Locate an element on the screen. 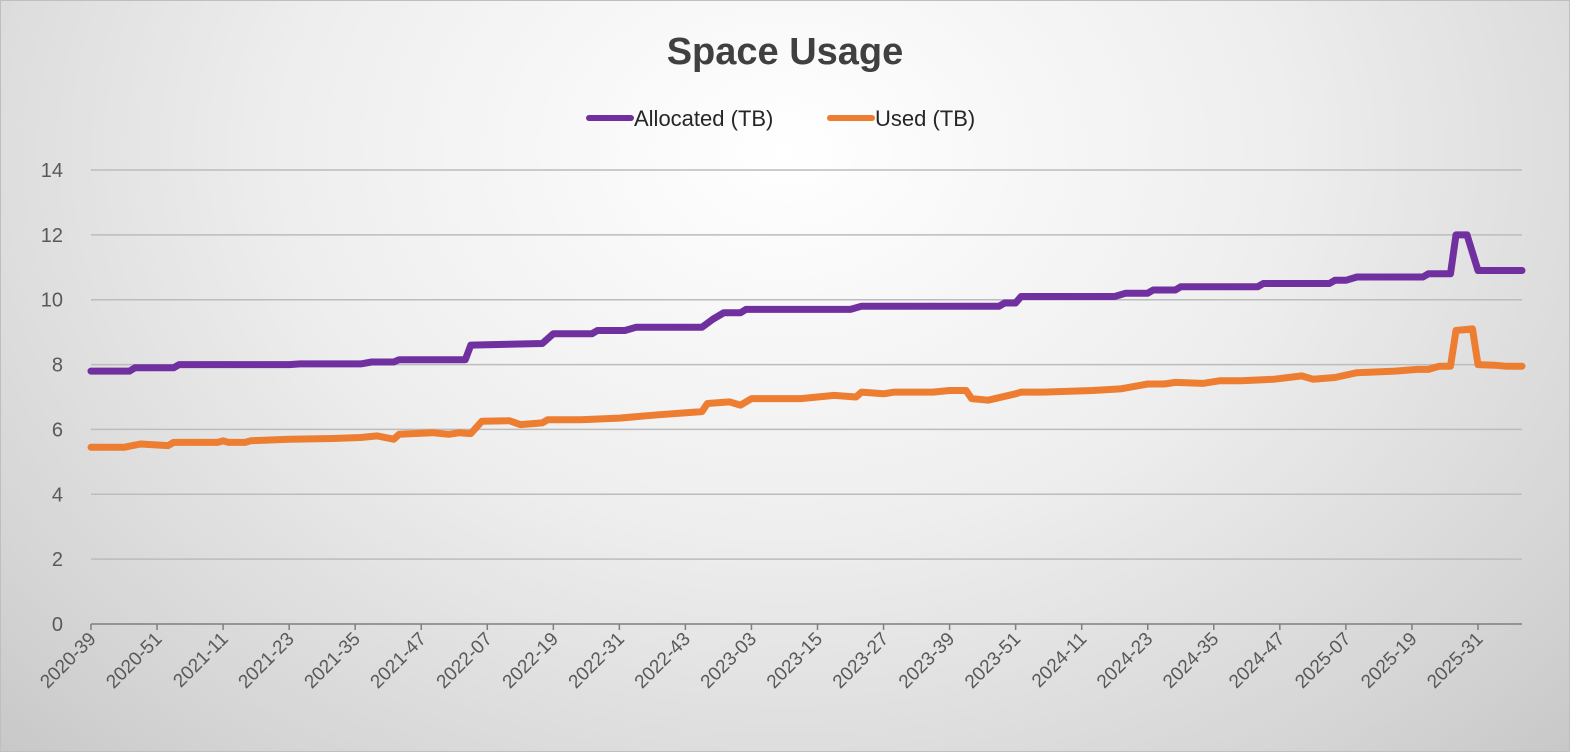 Image resolution: width=1570 pixels, height=752 pixels. y-axis: 0 2 4 6 8 10 12 14 is located at coordinates (52, 398).